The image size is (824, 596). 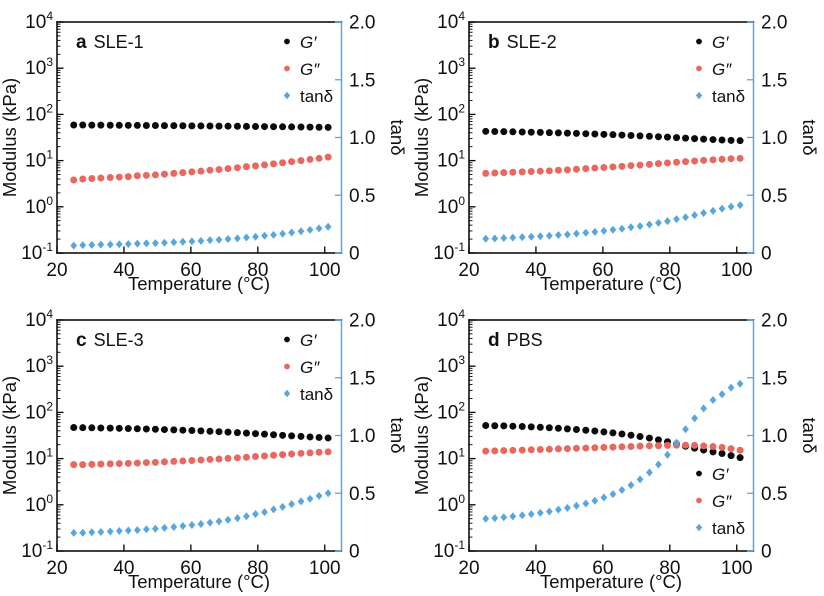 I want to click on plot-frame, so click(x=611, y=435).